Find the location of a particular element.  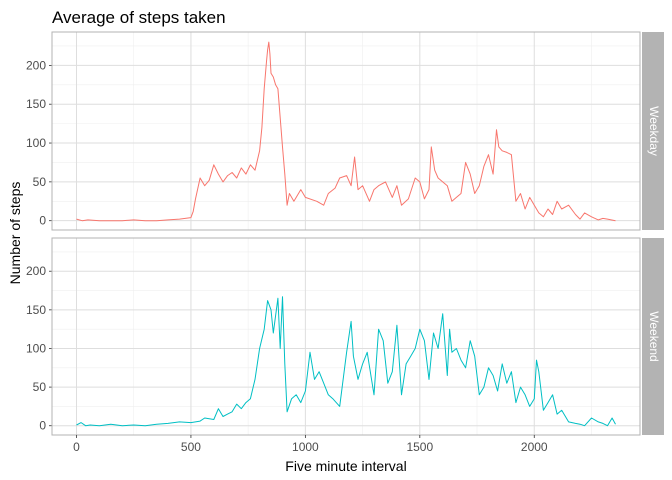

x-tick-label: 1000 is located at coordinates (305, 447).